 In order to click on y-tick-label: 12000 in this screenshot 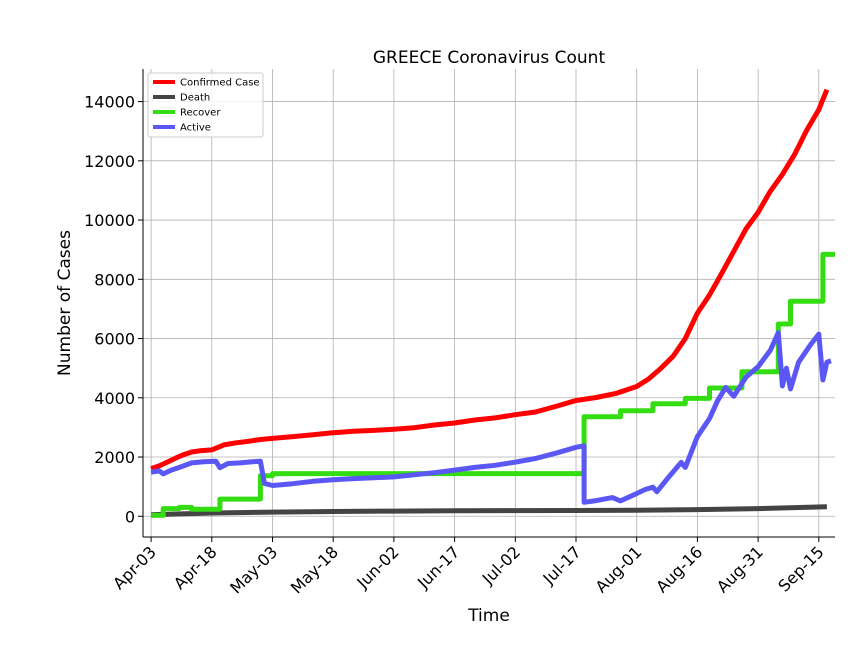, I will do `click(109, 161)`.